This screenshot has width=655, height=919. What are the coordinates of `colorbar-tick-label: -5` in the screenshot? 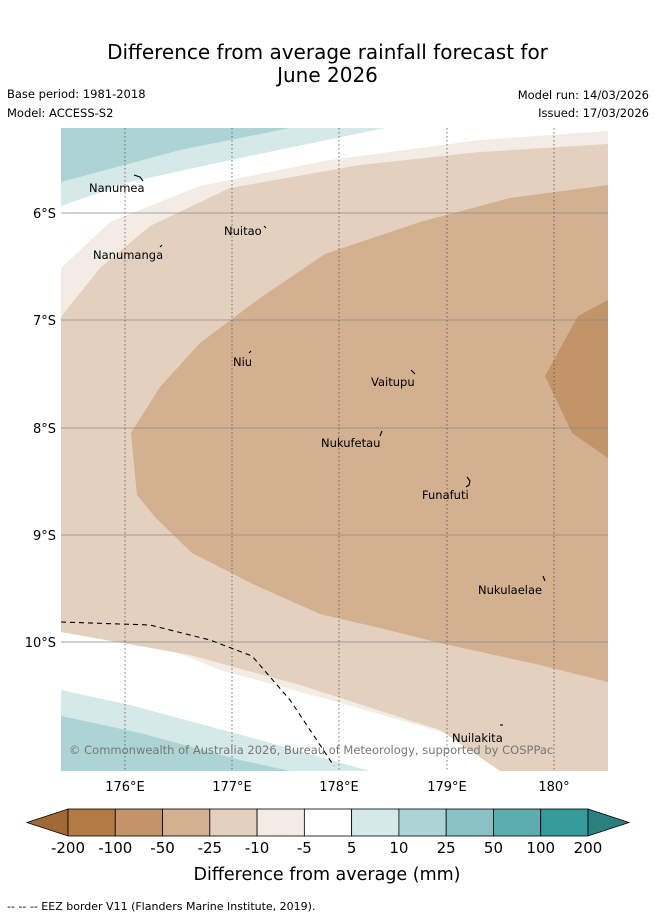 It's located at (304, 848).